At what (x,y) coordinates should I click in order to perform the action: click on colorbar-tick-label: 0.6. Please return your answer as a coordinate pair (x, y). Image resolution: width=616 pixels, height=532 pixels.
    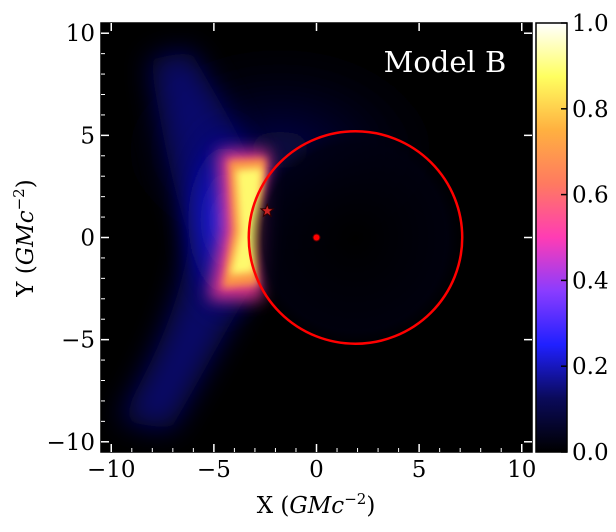
    Looking at the image, I should click on (590, 196).